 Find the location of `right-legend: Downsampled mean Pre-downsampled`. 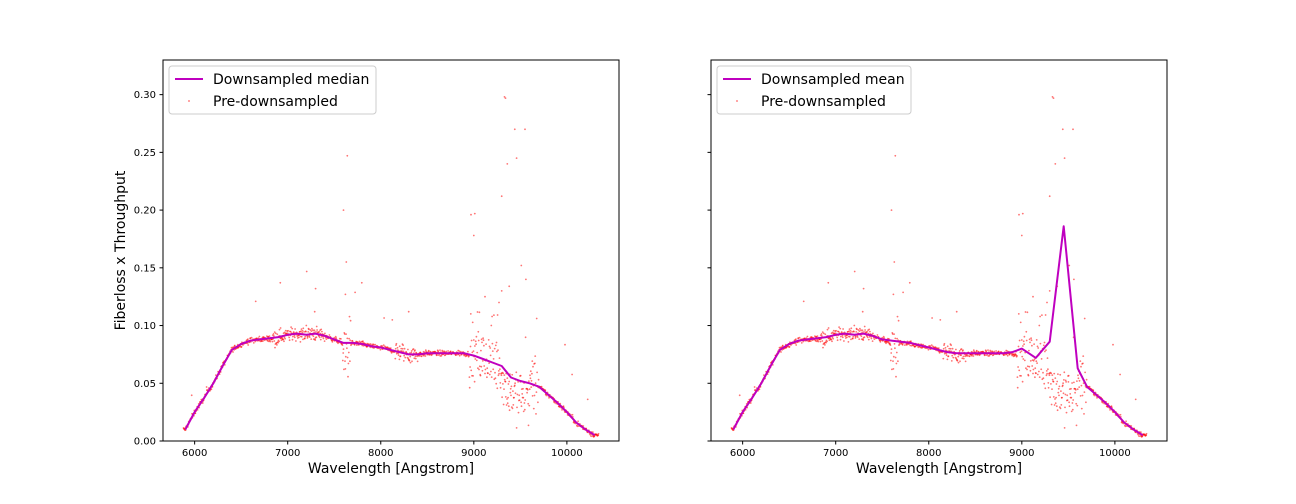

right-legend: Downsampled mean Pre-downsampled is located at coordinates (814, 90).